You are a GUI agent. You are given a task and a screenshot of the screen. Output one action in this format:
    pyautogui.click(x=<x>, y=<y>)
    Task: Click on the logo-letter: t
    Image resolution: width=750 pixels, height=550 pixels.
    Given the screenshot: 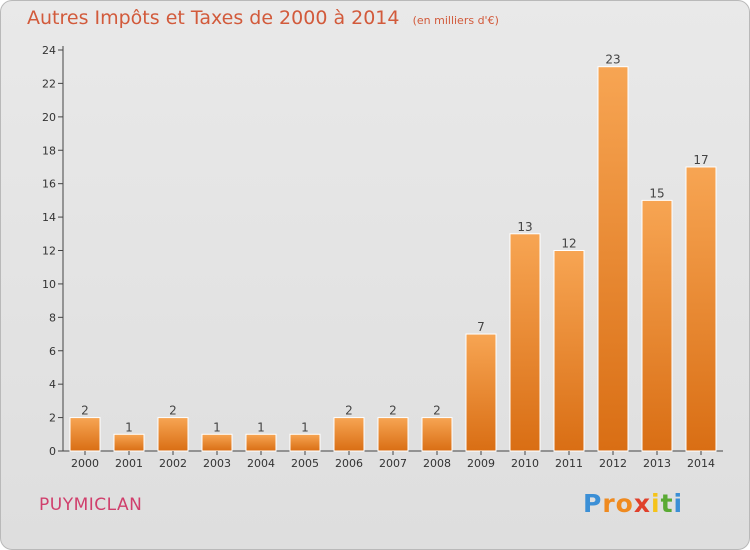 What is the action you would take?
    pyautogui.click(x=667, y=503)
    